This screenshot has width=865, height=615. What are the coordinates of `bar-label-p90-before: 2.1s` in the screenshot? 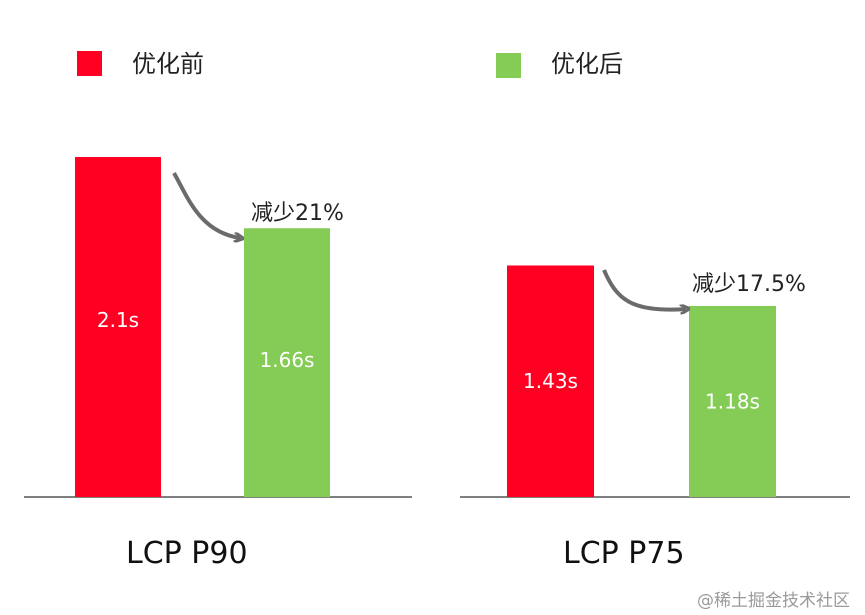 It's located at (118, 320).